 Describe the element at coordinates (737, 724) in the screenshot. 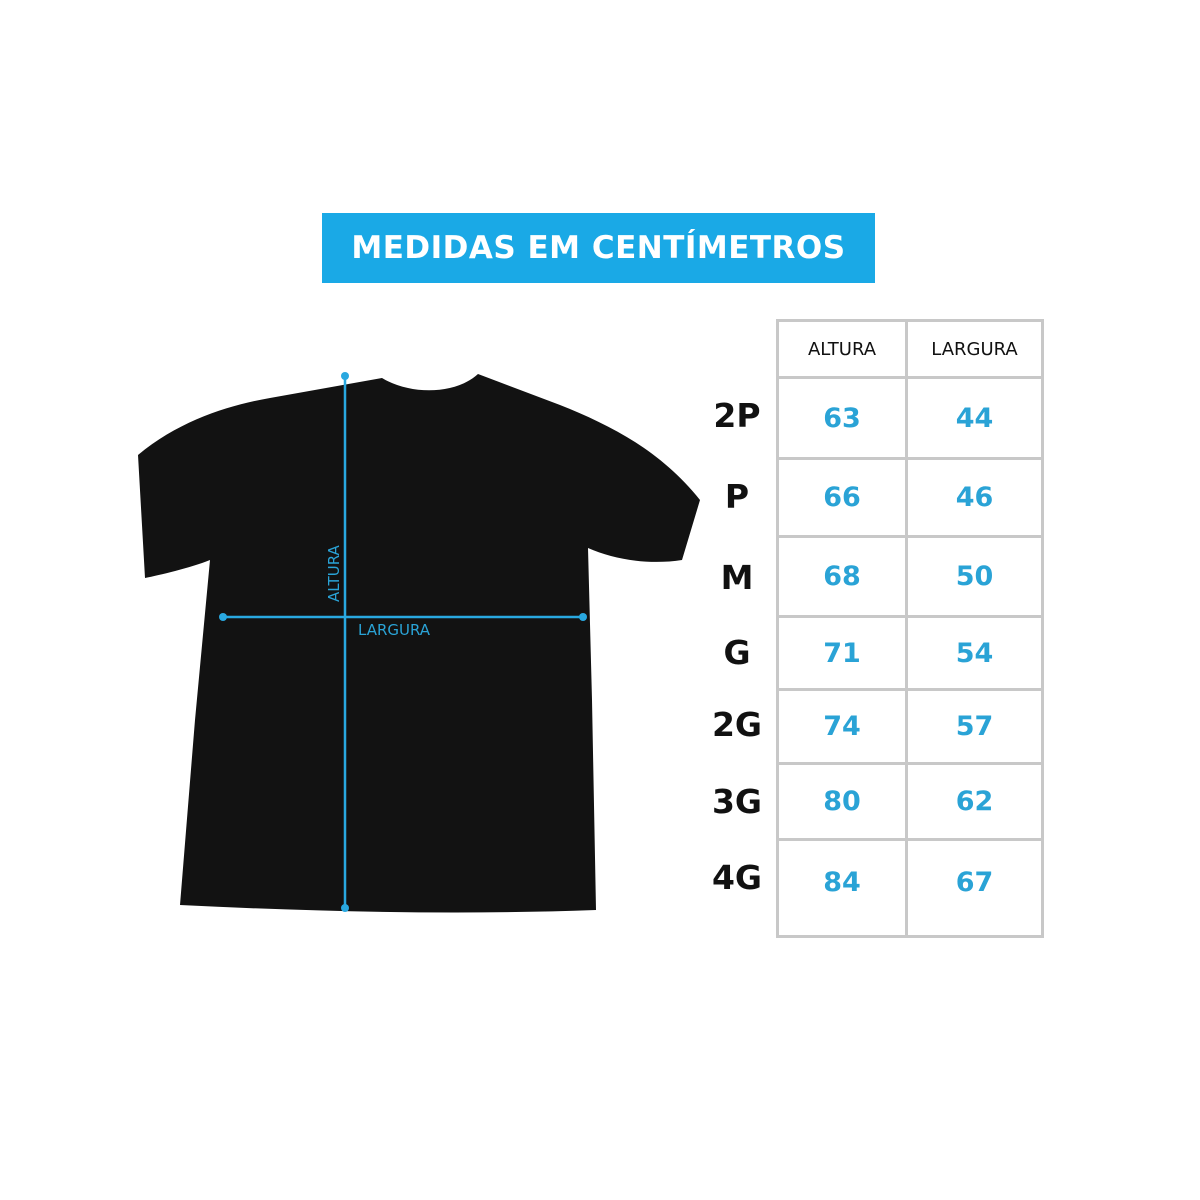

I see `size-label: 2G` at that location.